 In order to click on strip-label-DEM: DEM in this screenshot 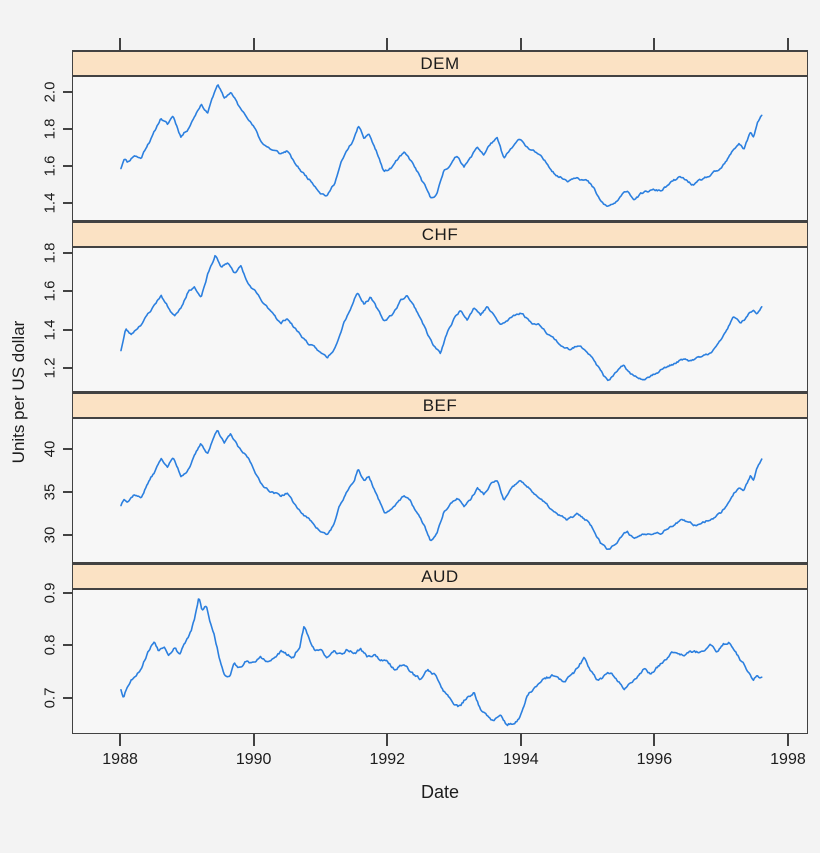, I will do `click(440, 63)`.